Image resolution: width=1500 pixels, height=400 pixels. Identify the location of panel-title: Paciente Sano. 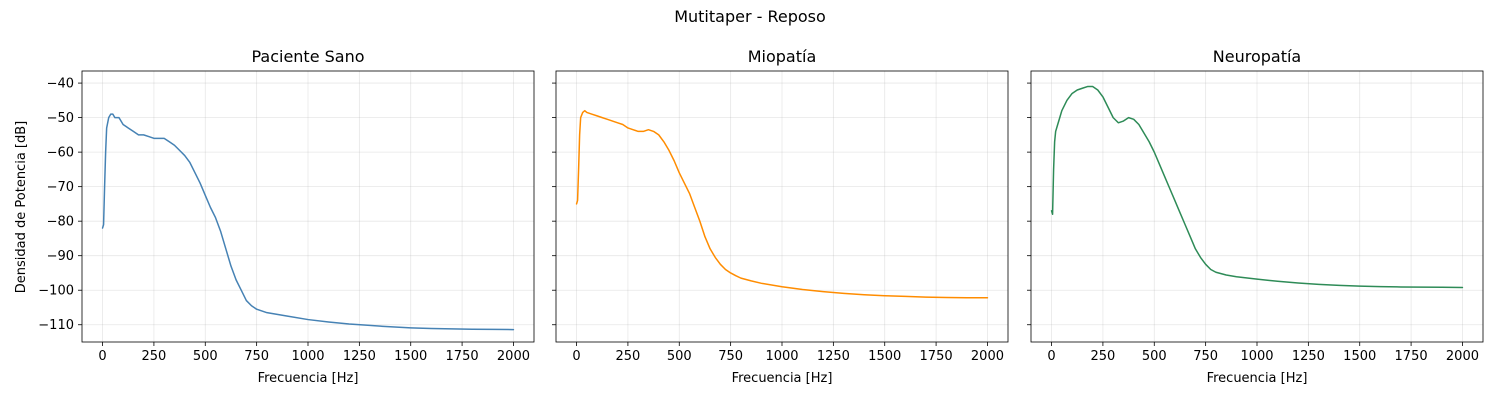
(307, 56).